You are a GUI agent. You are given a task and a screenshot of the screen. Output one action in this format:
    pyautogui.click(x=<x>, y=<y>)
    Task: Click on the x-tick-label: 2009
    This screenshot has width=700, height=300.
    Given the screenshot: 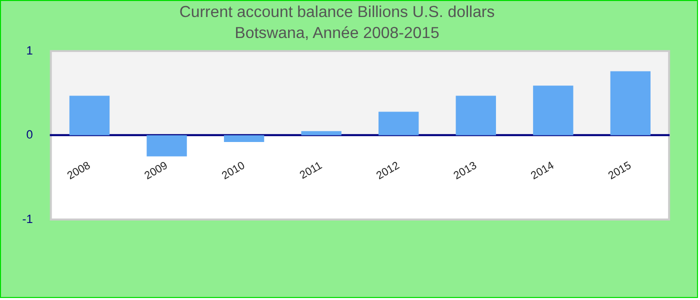 What is the action you would take?
    pyautogui.click(x=156, y=171)
    